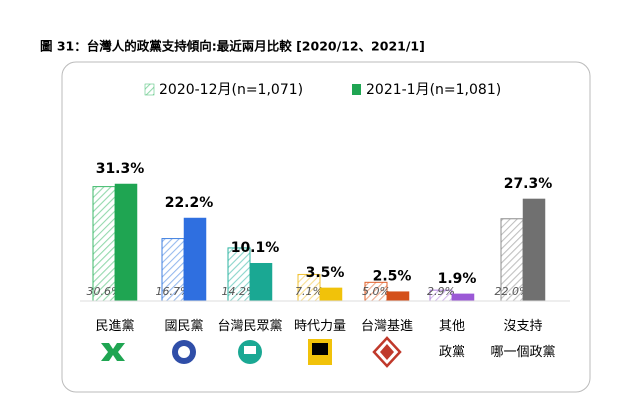 The width and height of the screenshot is (640, 405). What do you see at coordinates (173, 291) in the screenshot?
I see `value-label: 16.7%` at bounding box center [173, 291].